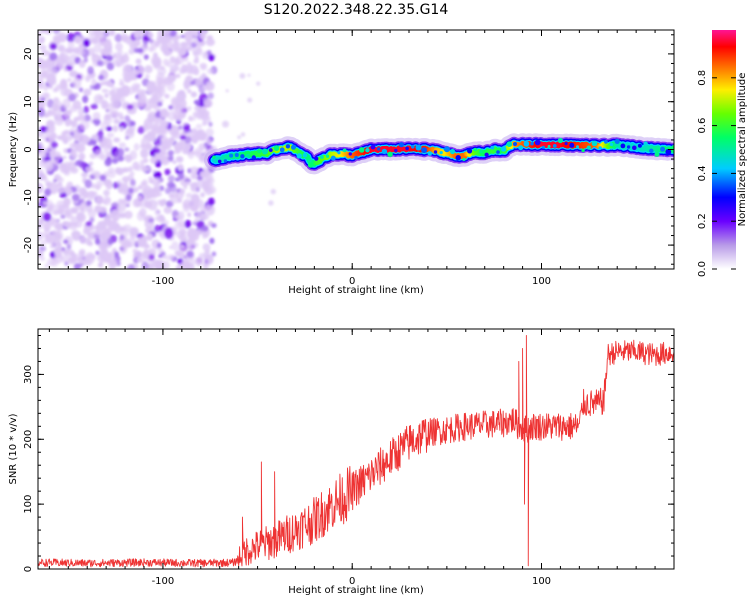 This screenshot has width=750, height=600. I want to click on noise-region, so click(157, 149).